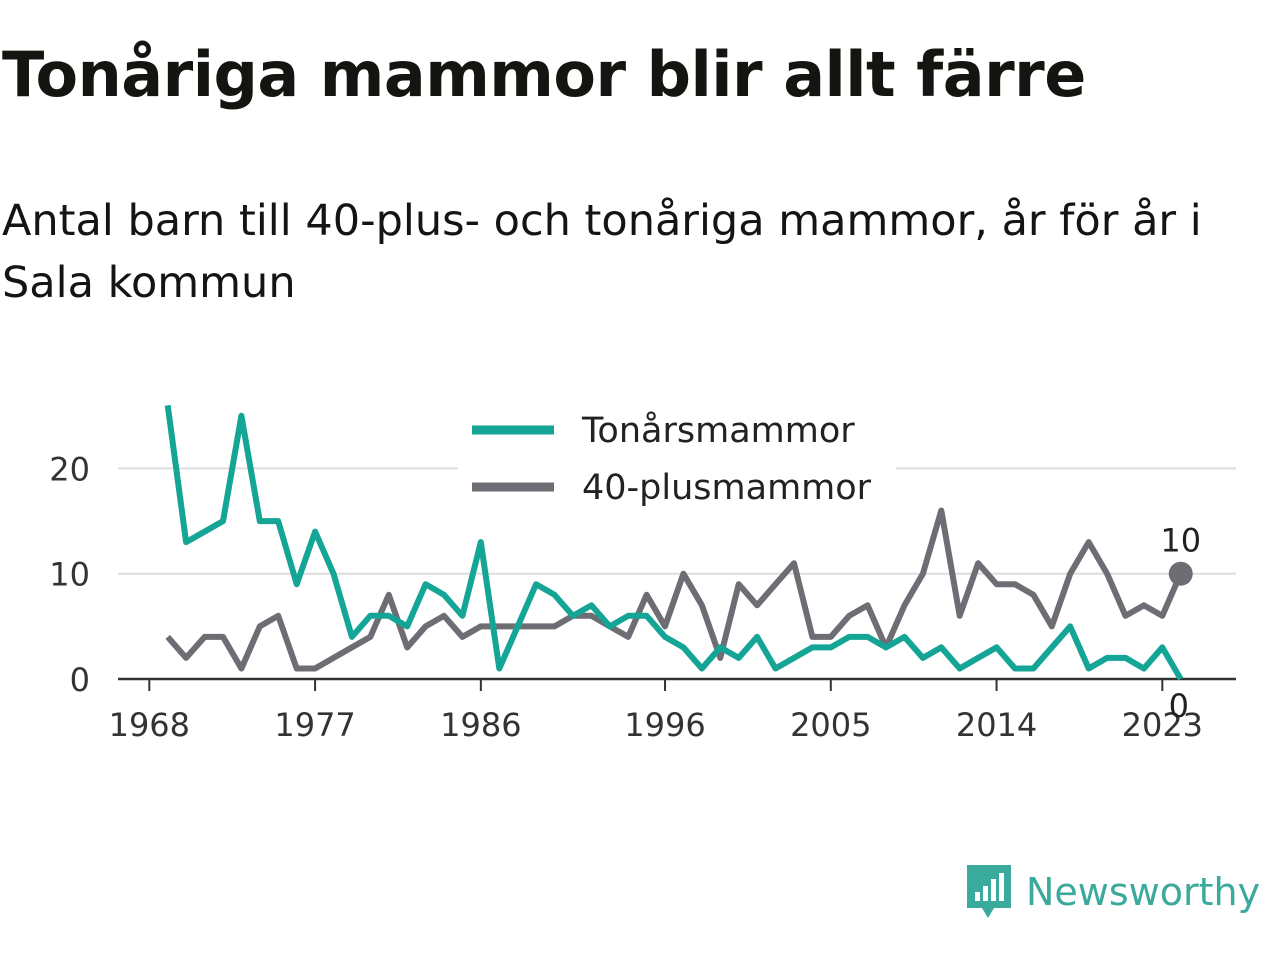 Image resolution: width=1280 pixels, height=960 pixels. Describe the element at coordinates (1162, 725) in the screenshot. I see `x-tick-label: 2023` at that location.